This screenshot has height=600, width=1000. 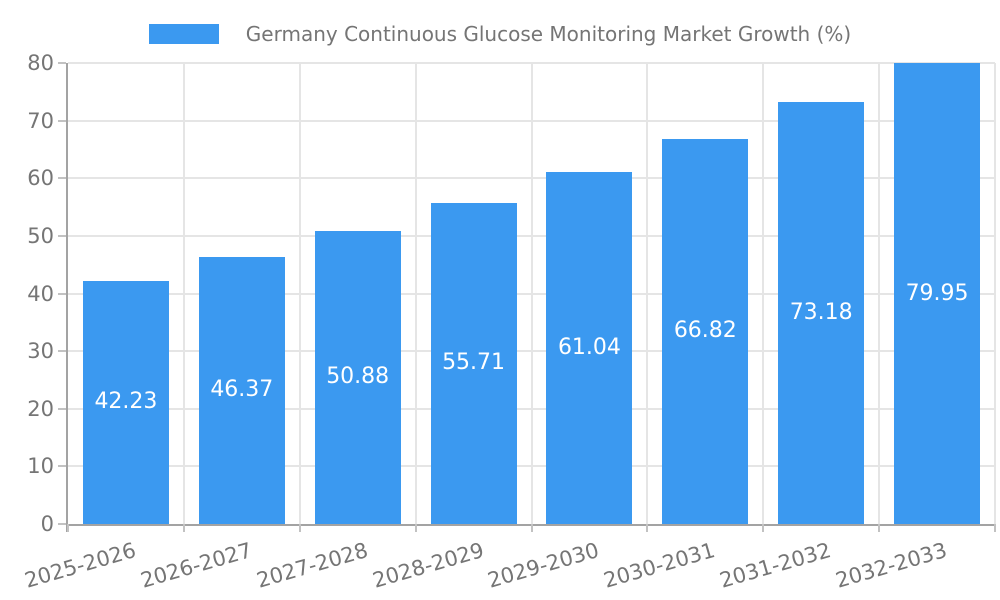 I want to click on y-tick-label: 50, so click(x=40, y=235).